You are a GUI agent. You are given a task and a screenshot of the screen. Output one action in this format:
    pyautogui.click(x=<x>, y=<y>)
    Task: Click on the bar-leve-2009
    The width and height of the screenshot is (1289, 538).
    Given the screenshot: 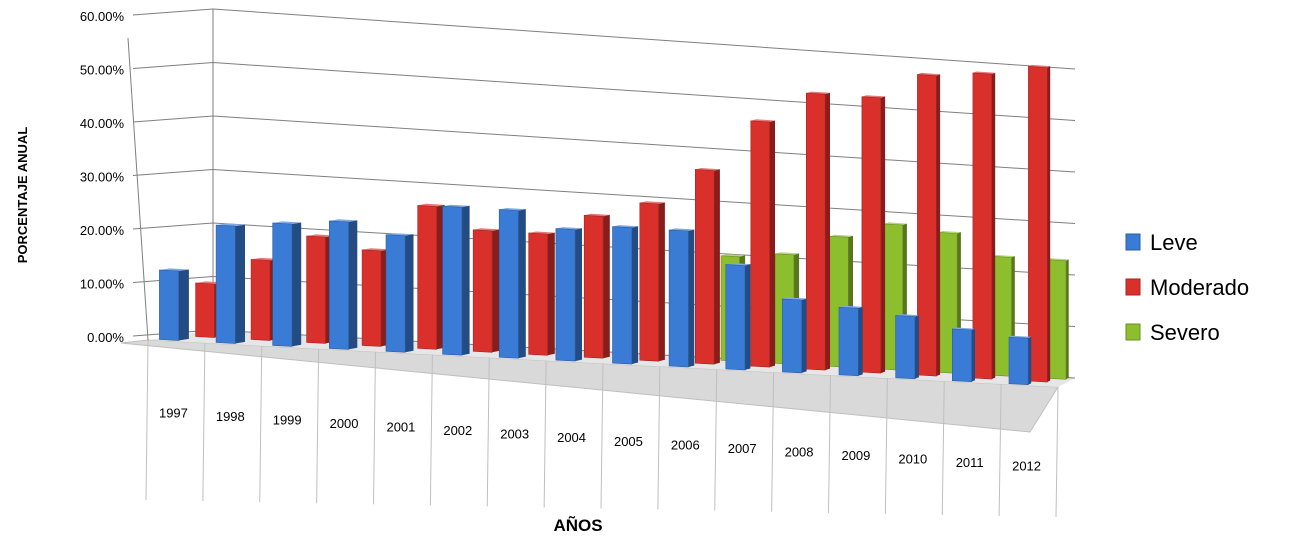 What is the action you would take?
    pyautogui.click(x=850, y=341)
    